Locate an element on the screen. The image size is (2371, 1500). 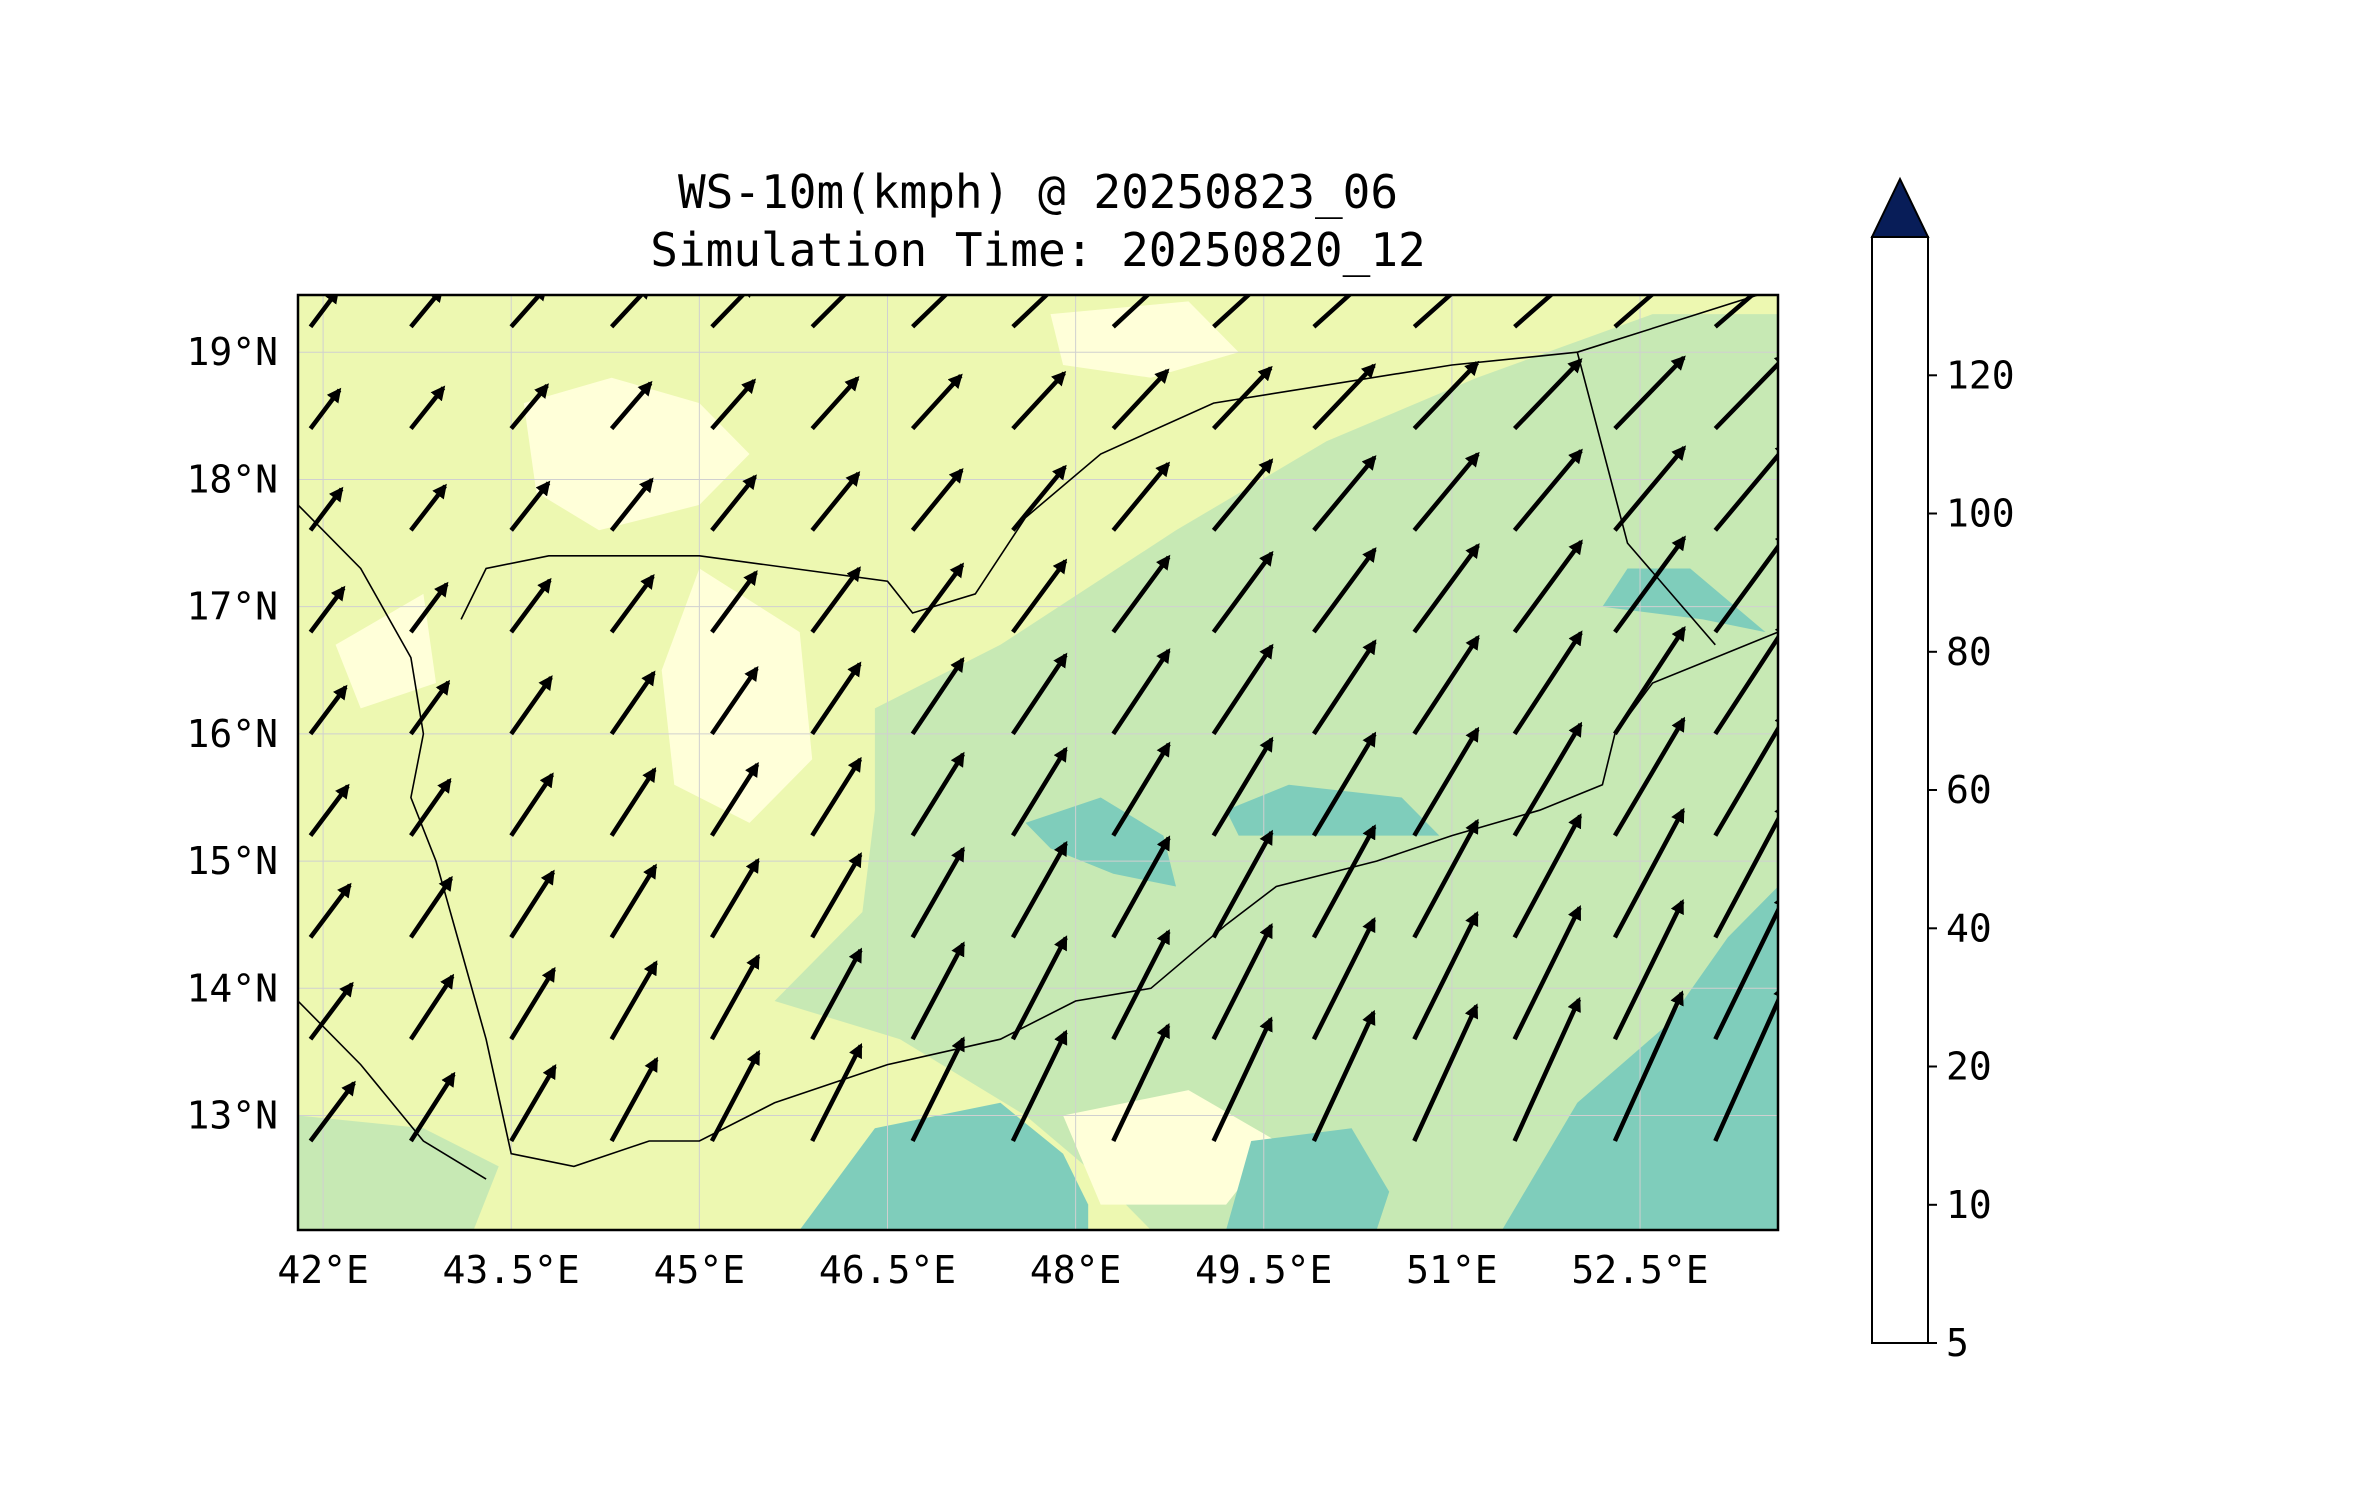
colorbar-label: 80 is located at coordinates (1969, 652).